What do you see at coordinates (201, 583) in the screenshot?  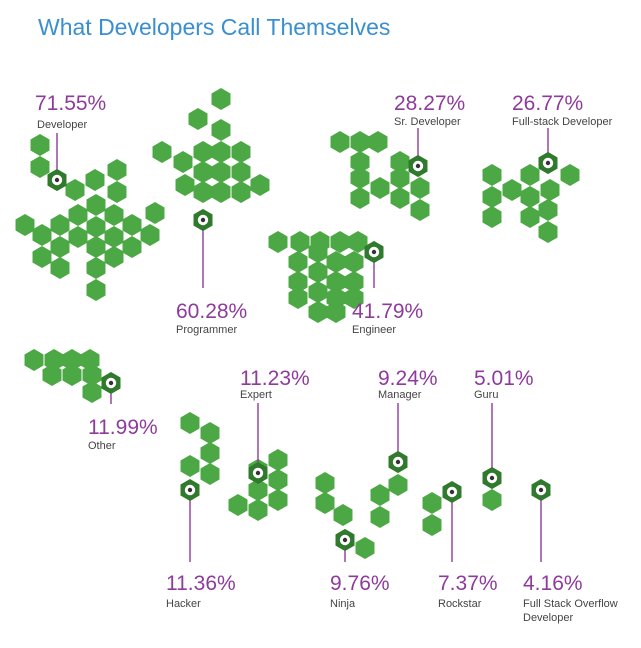 I see `hacker-value-label: 11.36%` at bounding box center [201, 583].